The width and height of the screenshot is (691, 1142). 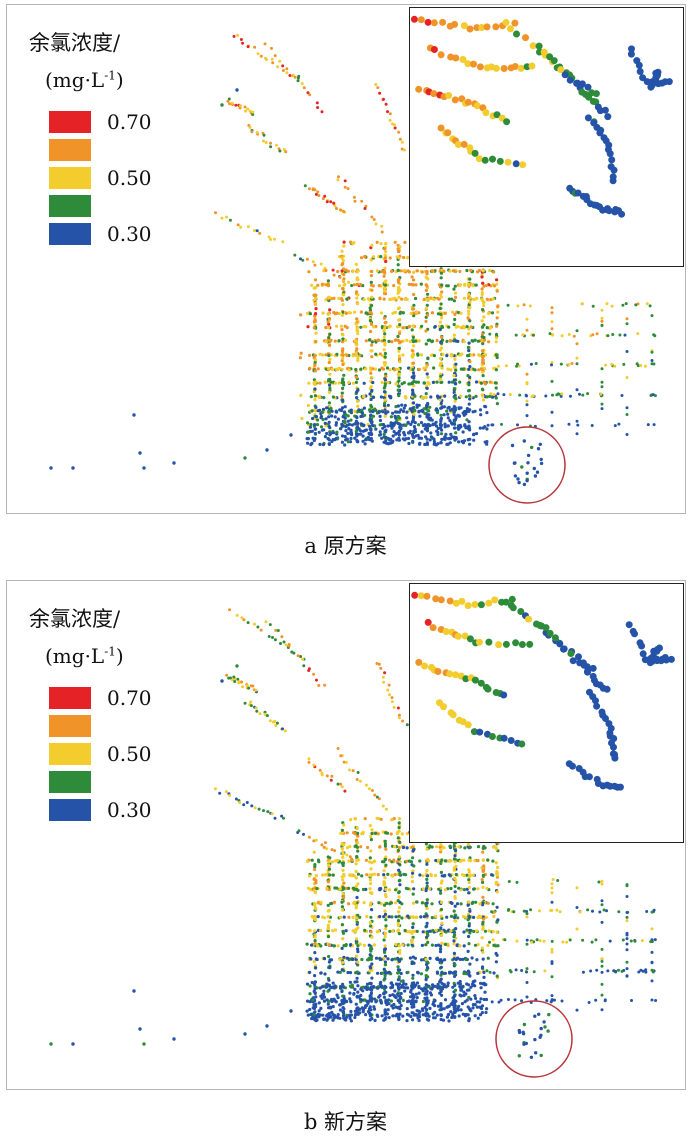 I want to click on zoom-inset-original, so click(x=546, y=137).